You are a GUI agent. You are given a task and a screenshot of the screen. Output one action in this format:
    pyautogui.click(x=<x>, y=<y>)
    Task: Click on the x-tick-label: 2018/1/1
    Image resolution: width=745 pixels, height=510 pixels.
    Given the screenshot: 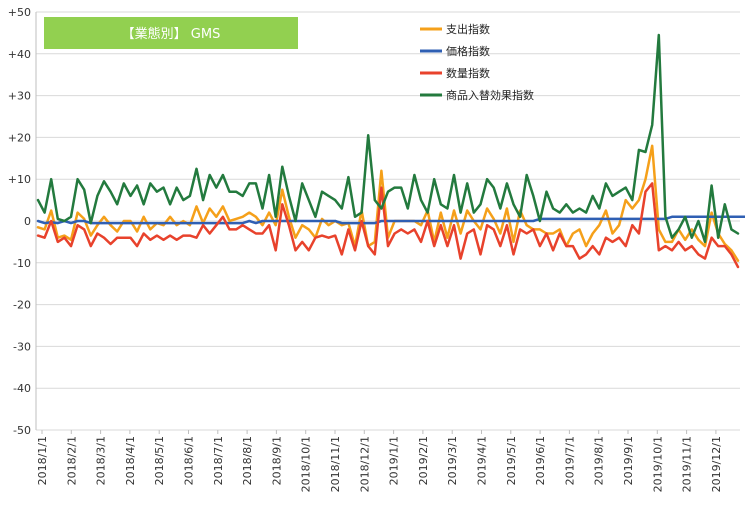 What is the action you would take?
    pyautogui.click(x=42, y=460)
    